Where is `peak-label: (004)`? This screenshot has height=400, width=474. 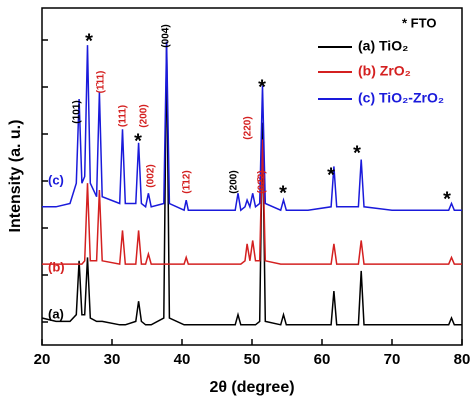
peak-label: (004) is located at coordinates (166, 35).